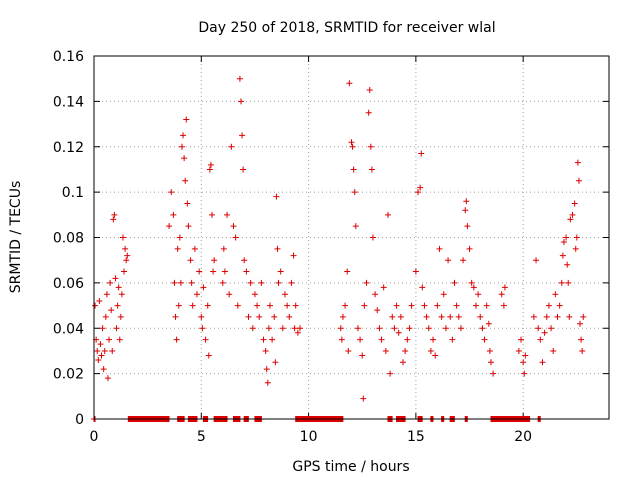  What do you see at coordinates (68, 148) in the screenshot?
I see `y-tick-label: 0.12` at bounding box center [68, 148].